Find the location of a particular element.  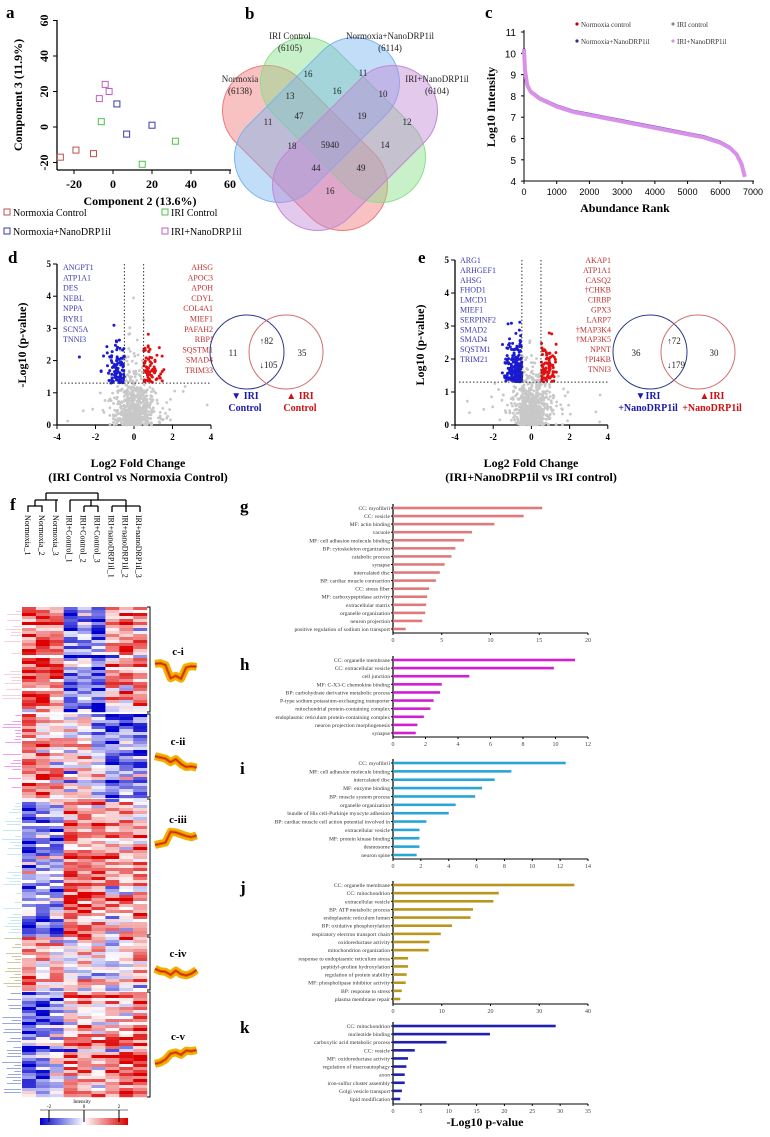

x-tick-label: 15 is located at coordinates (477, 1112).